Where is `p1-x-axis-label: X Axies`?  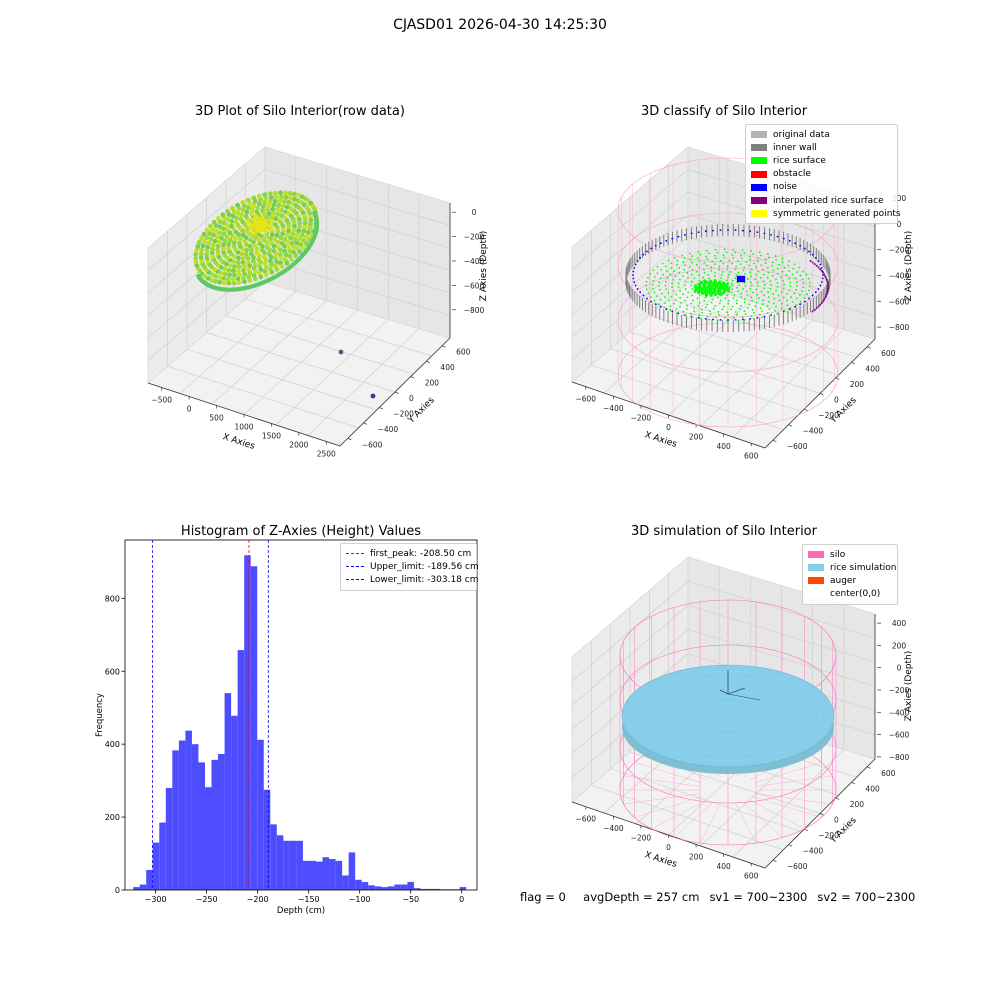 p1-x-axis-label: X Axies is located at coordinates (238, 442).